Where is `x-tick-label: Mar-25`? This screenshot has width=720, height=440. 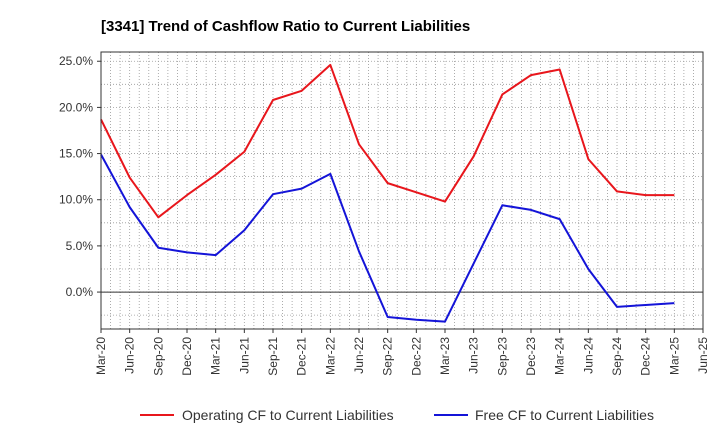 x-tick-label: Mar-25 is located at coordinates (674, 356).